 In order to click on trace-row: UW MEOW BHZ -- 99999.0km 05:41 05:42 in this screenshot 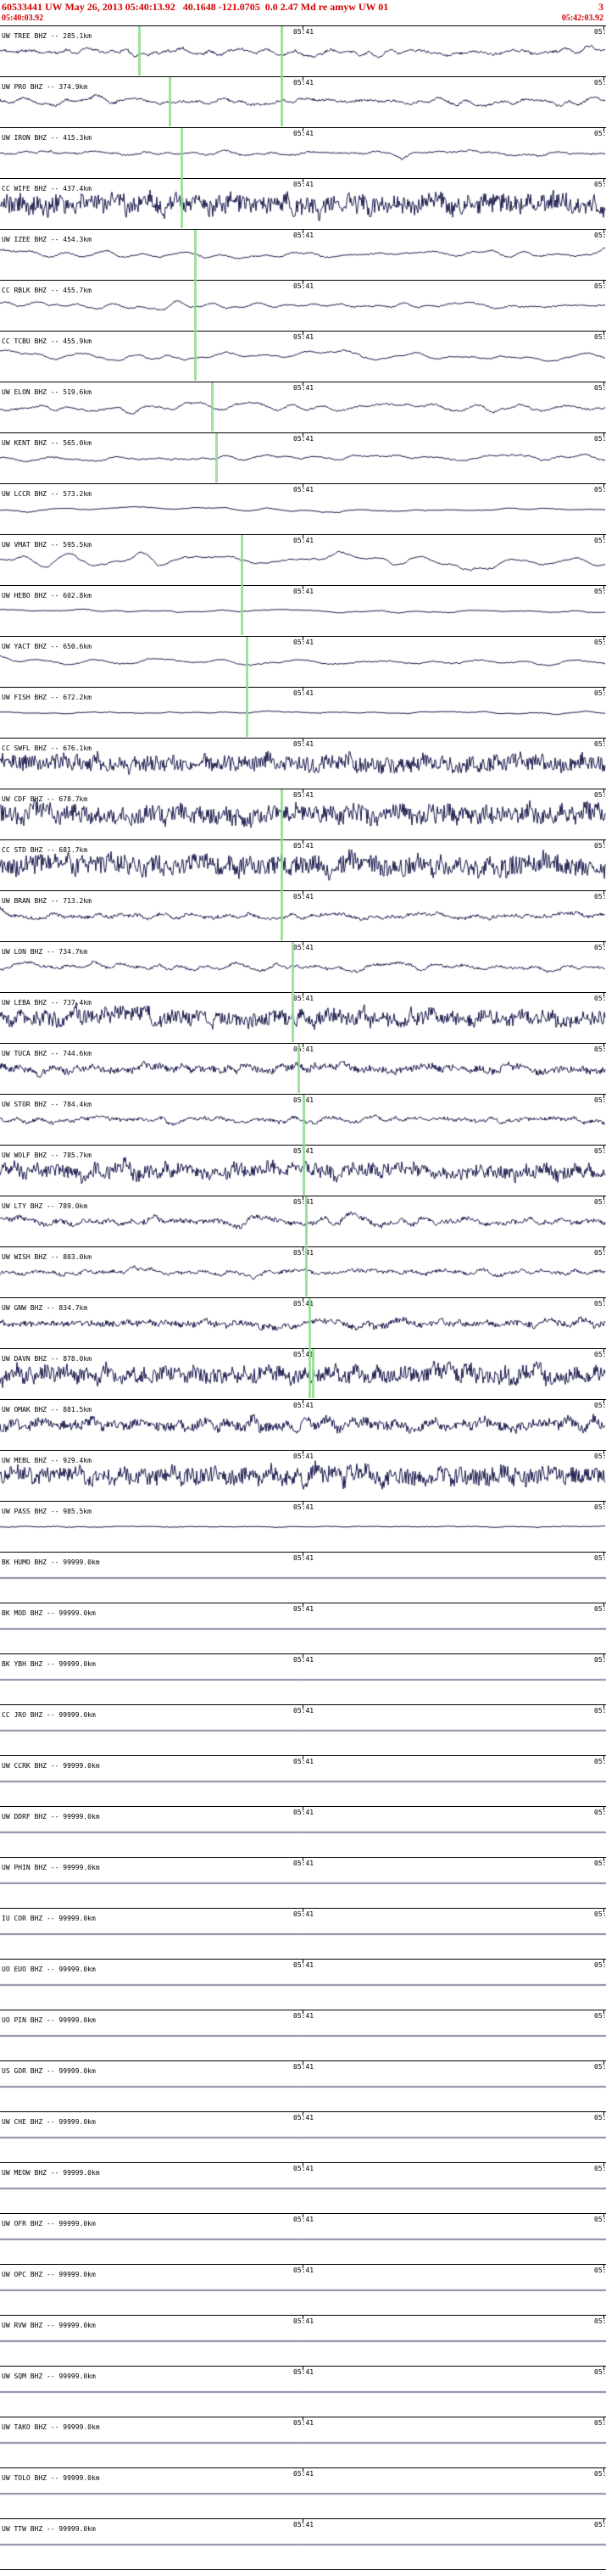, I will do `click(303, 2187)`.